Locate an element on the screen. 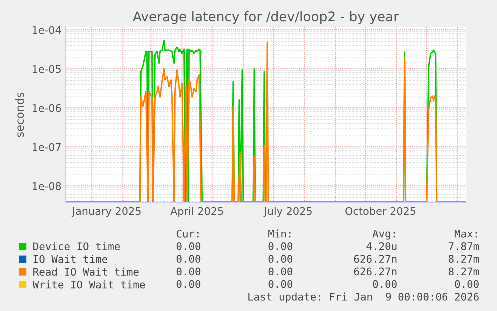 The width and height of the screenshot is (497, 311). legend-label: Read IO Wait time is located at coordinates (86, 272).